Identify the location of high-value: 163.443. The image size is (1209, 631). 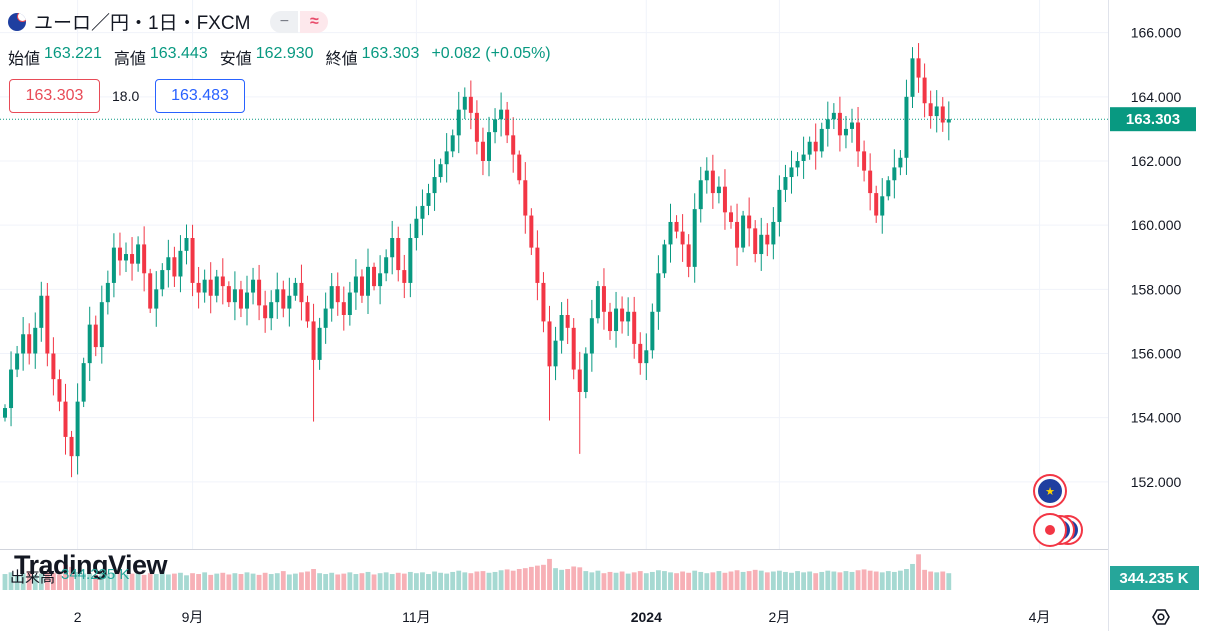
(178, 53).